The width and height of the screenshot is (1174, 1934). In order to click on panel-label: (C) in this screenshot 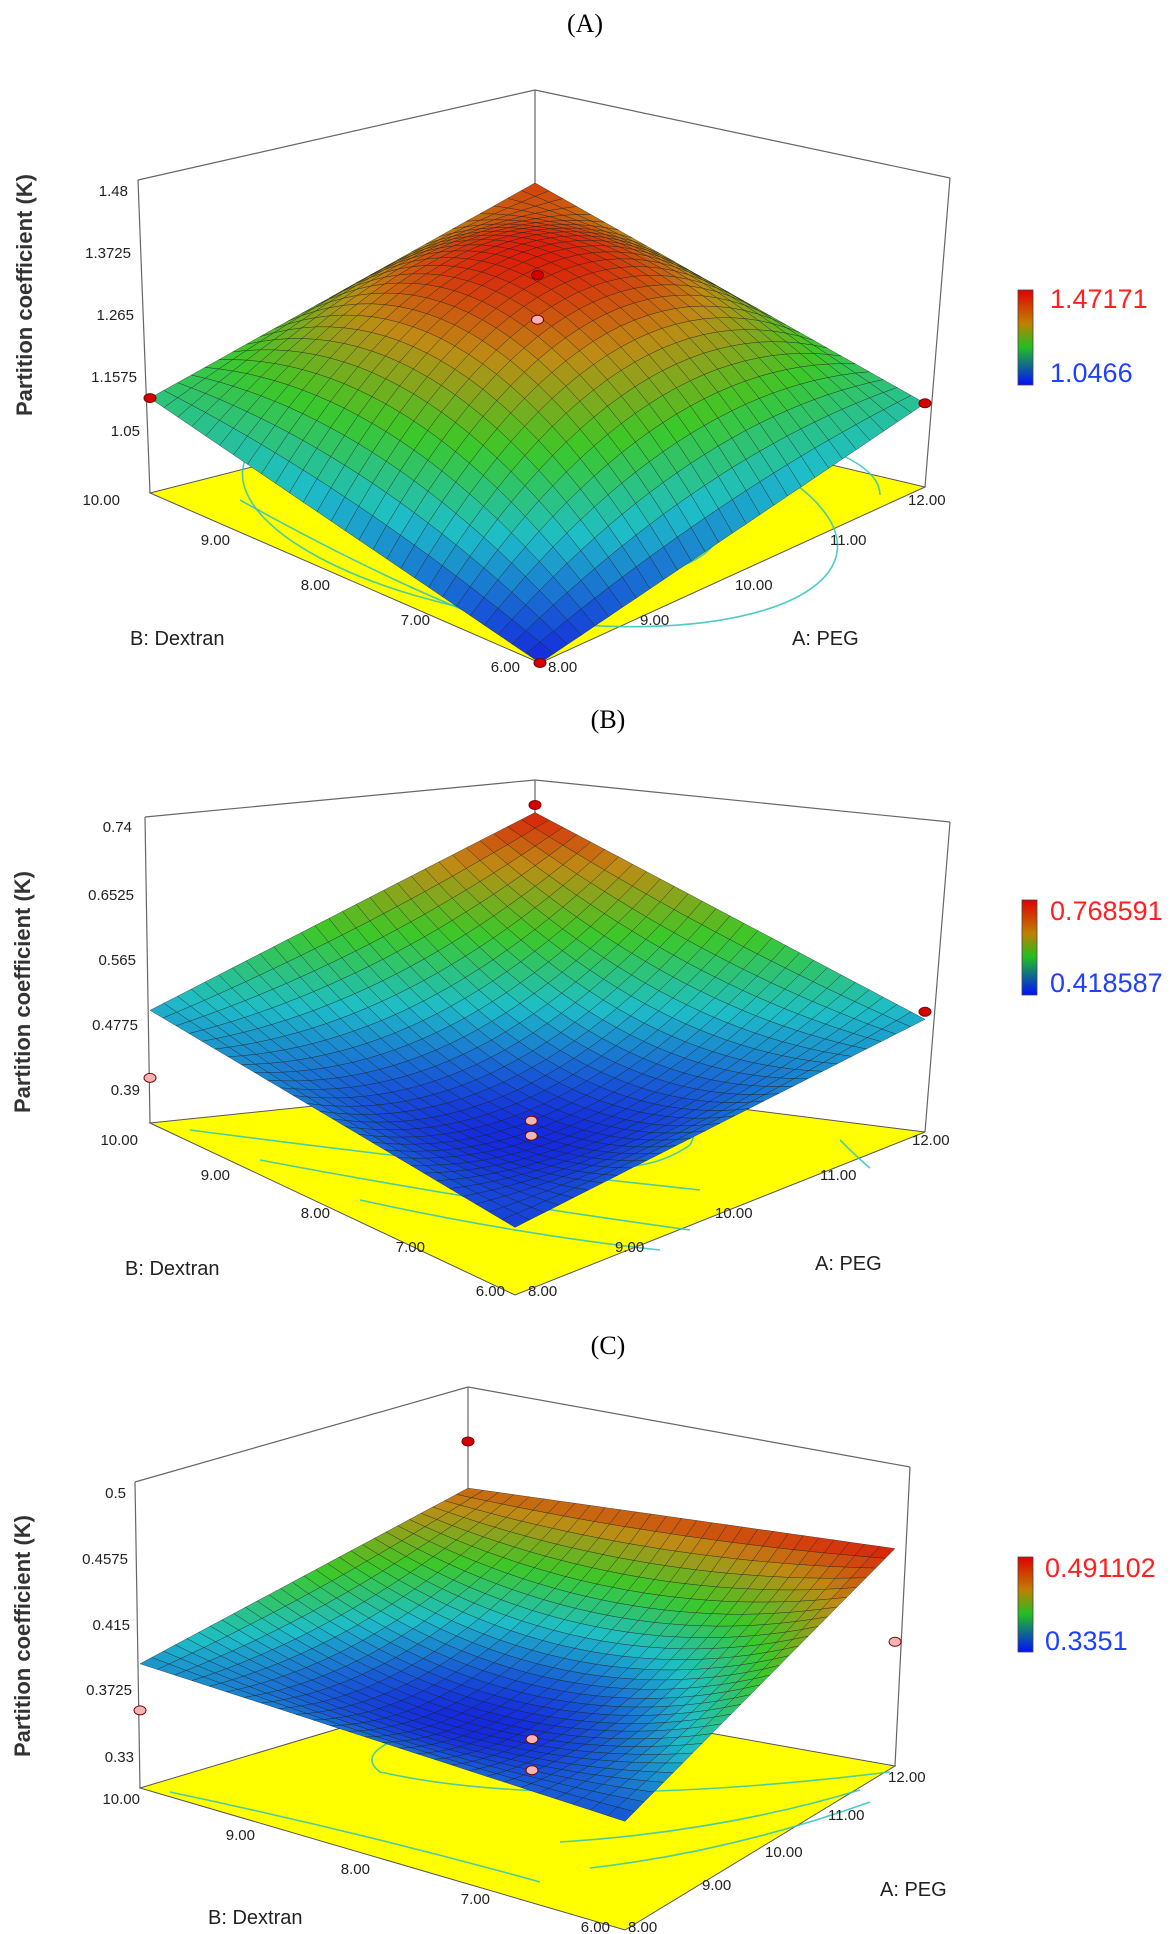, I will do `click(608, 1345)`.